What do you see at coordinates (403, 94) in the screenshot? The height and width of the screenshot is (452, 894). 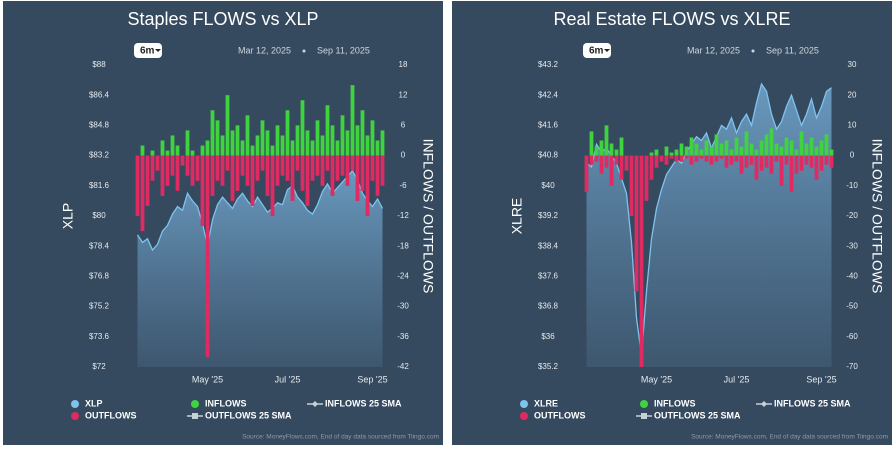 I see `y2-tick-label: 12` at bounding box center [403, 94].